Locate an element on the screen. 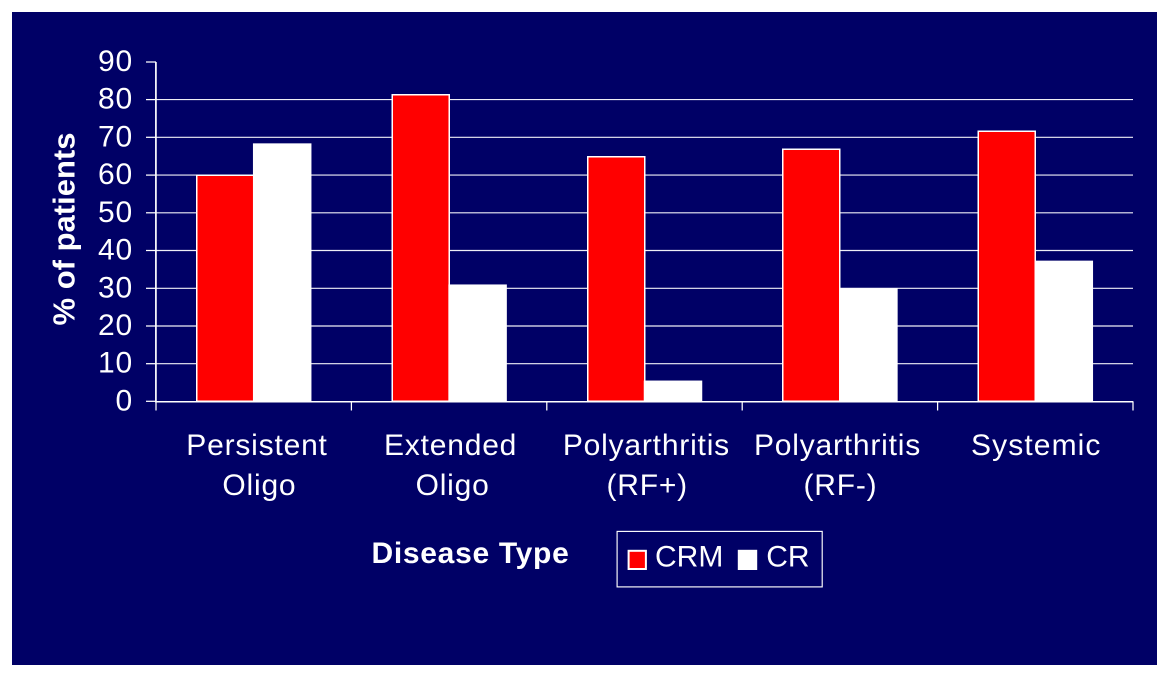 The image size is (1170, 676). svg-text: 70 is located at coordinates (115, 136).